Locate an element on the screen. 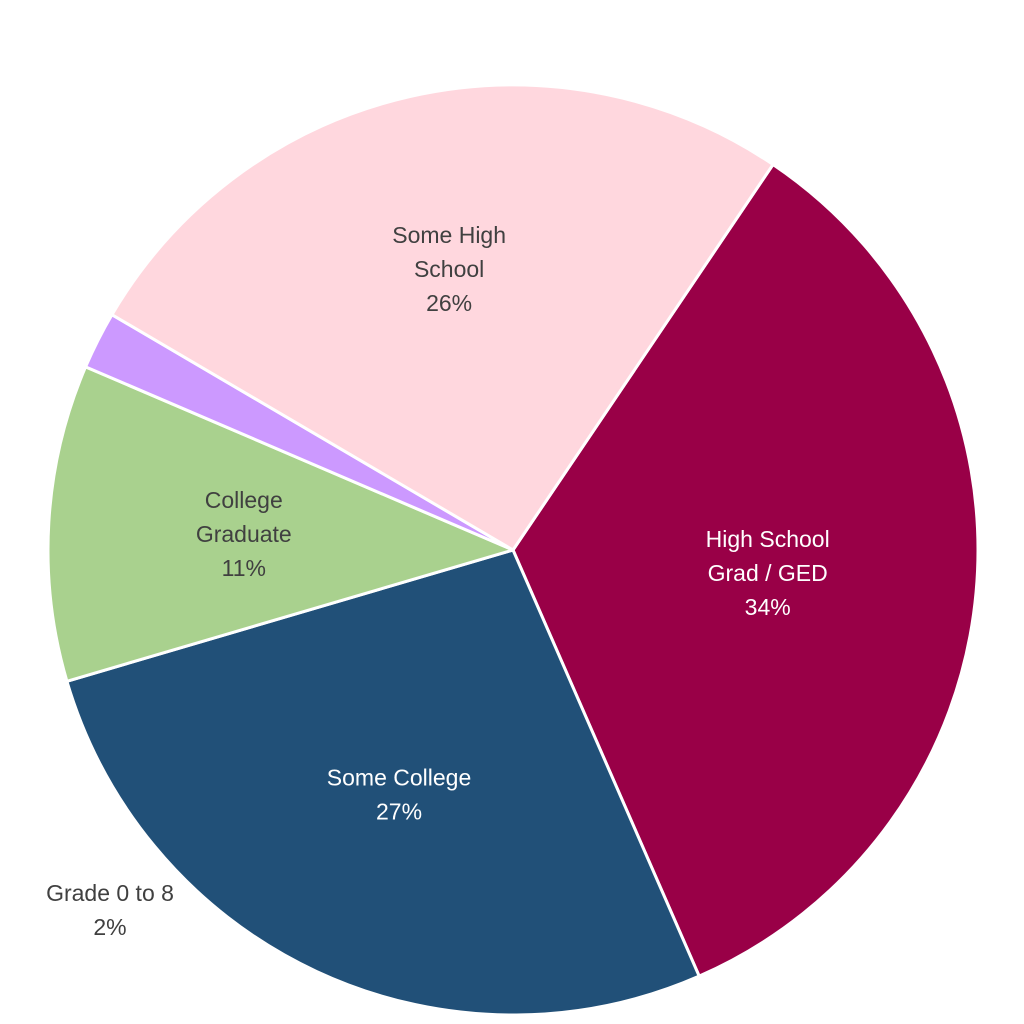  slice-category-line: Grad / GED is located at coordinates (768, 573).